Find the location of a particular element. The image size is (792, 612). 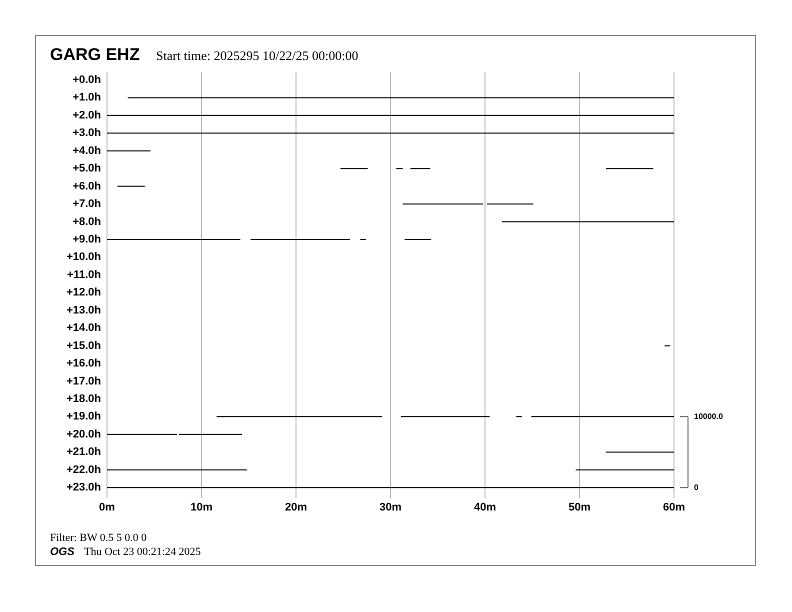

y-tick-label: +10.0h is located at coordinates (84, 257).